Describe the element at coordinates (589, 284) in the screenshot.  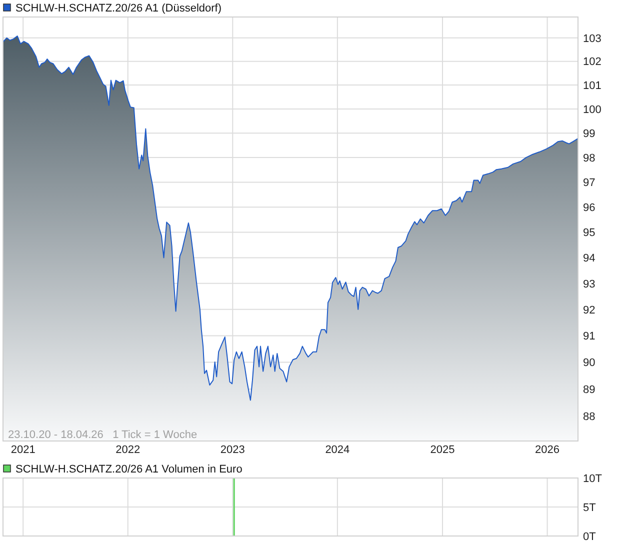
I see `y-tick-label: 93` at that location.